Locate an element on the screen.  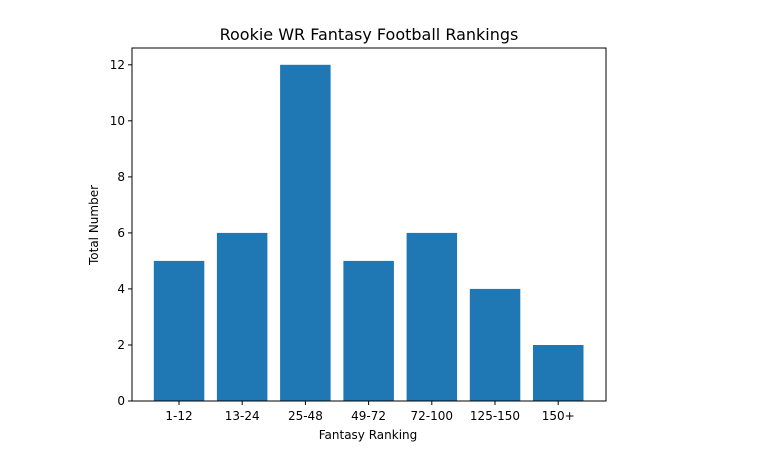
y-tick-label: 2 is located at coordinates (121, 345).